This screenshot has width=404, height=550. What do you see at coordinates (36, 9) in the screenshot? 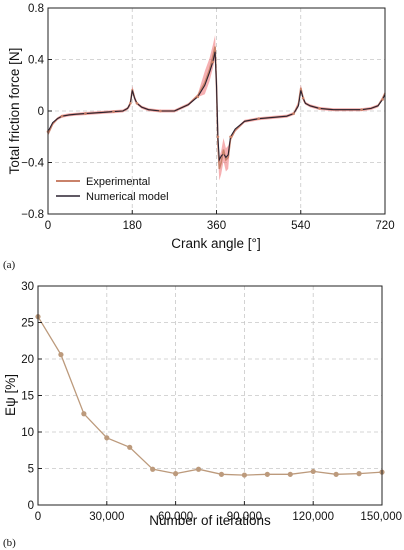
I see `chart-a-y-tick-label: 0.8` at bounding box center [36, 9].